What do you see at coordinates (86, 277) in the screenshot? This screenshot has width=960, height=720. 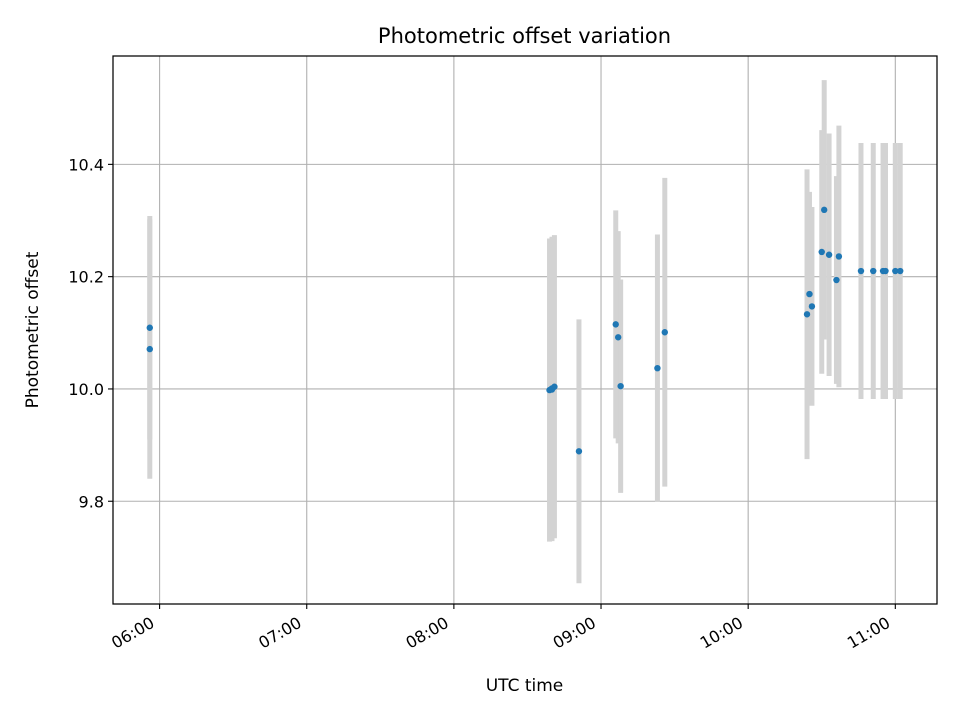 I see `y-tick-label: 10.2` at bounding box center [86, 277].